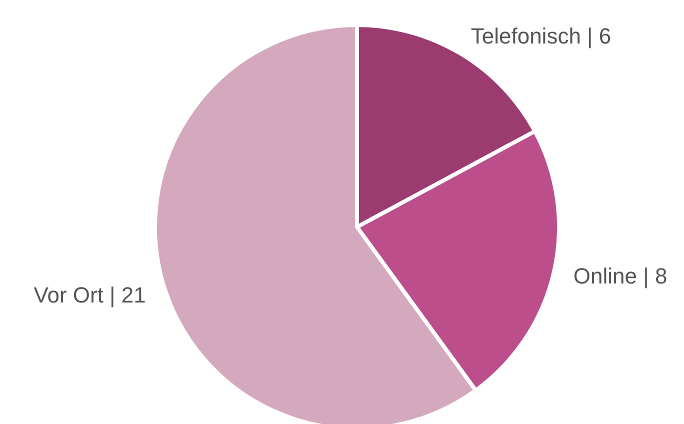  Describe the element at coordinates (620, 275) in the screenshot. I see `slice-label: Online | 8` at that location.